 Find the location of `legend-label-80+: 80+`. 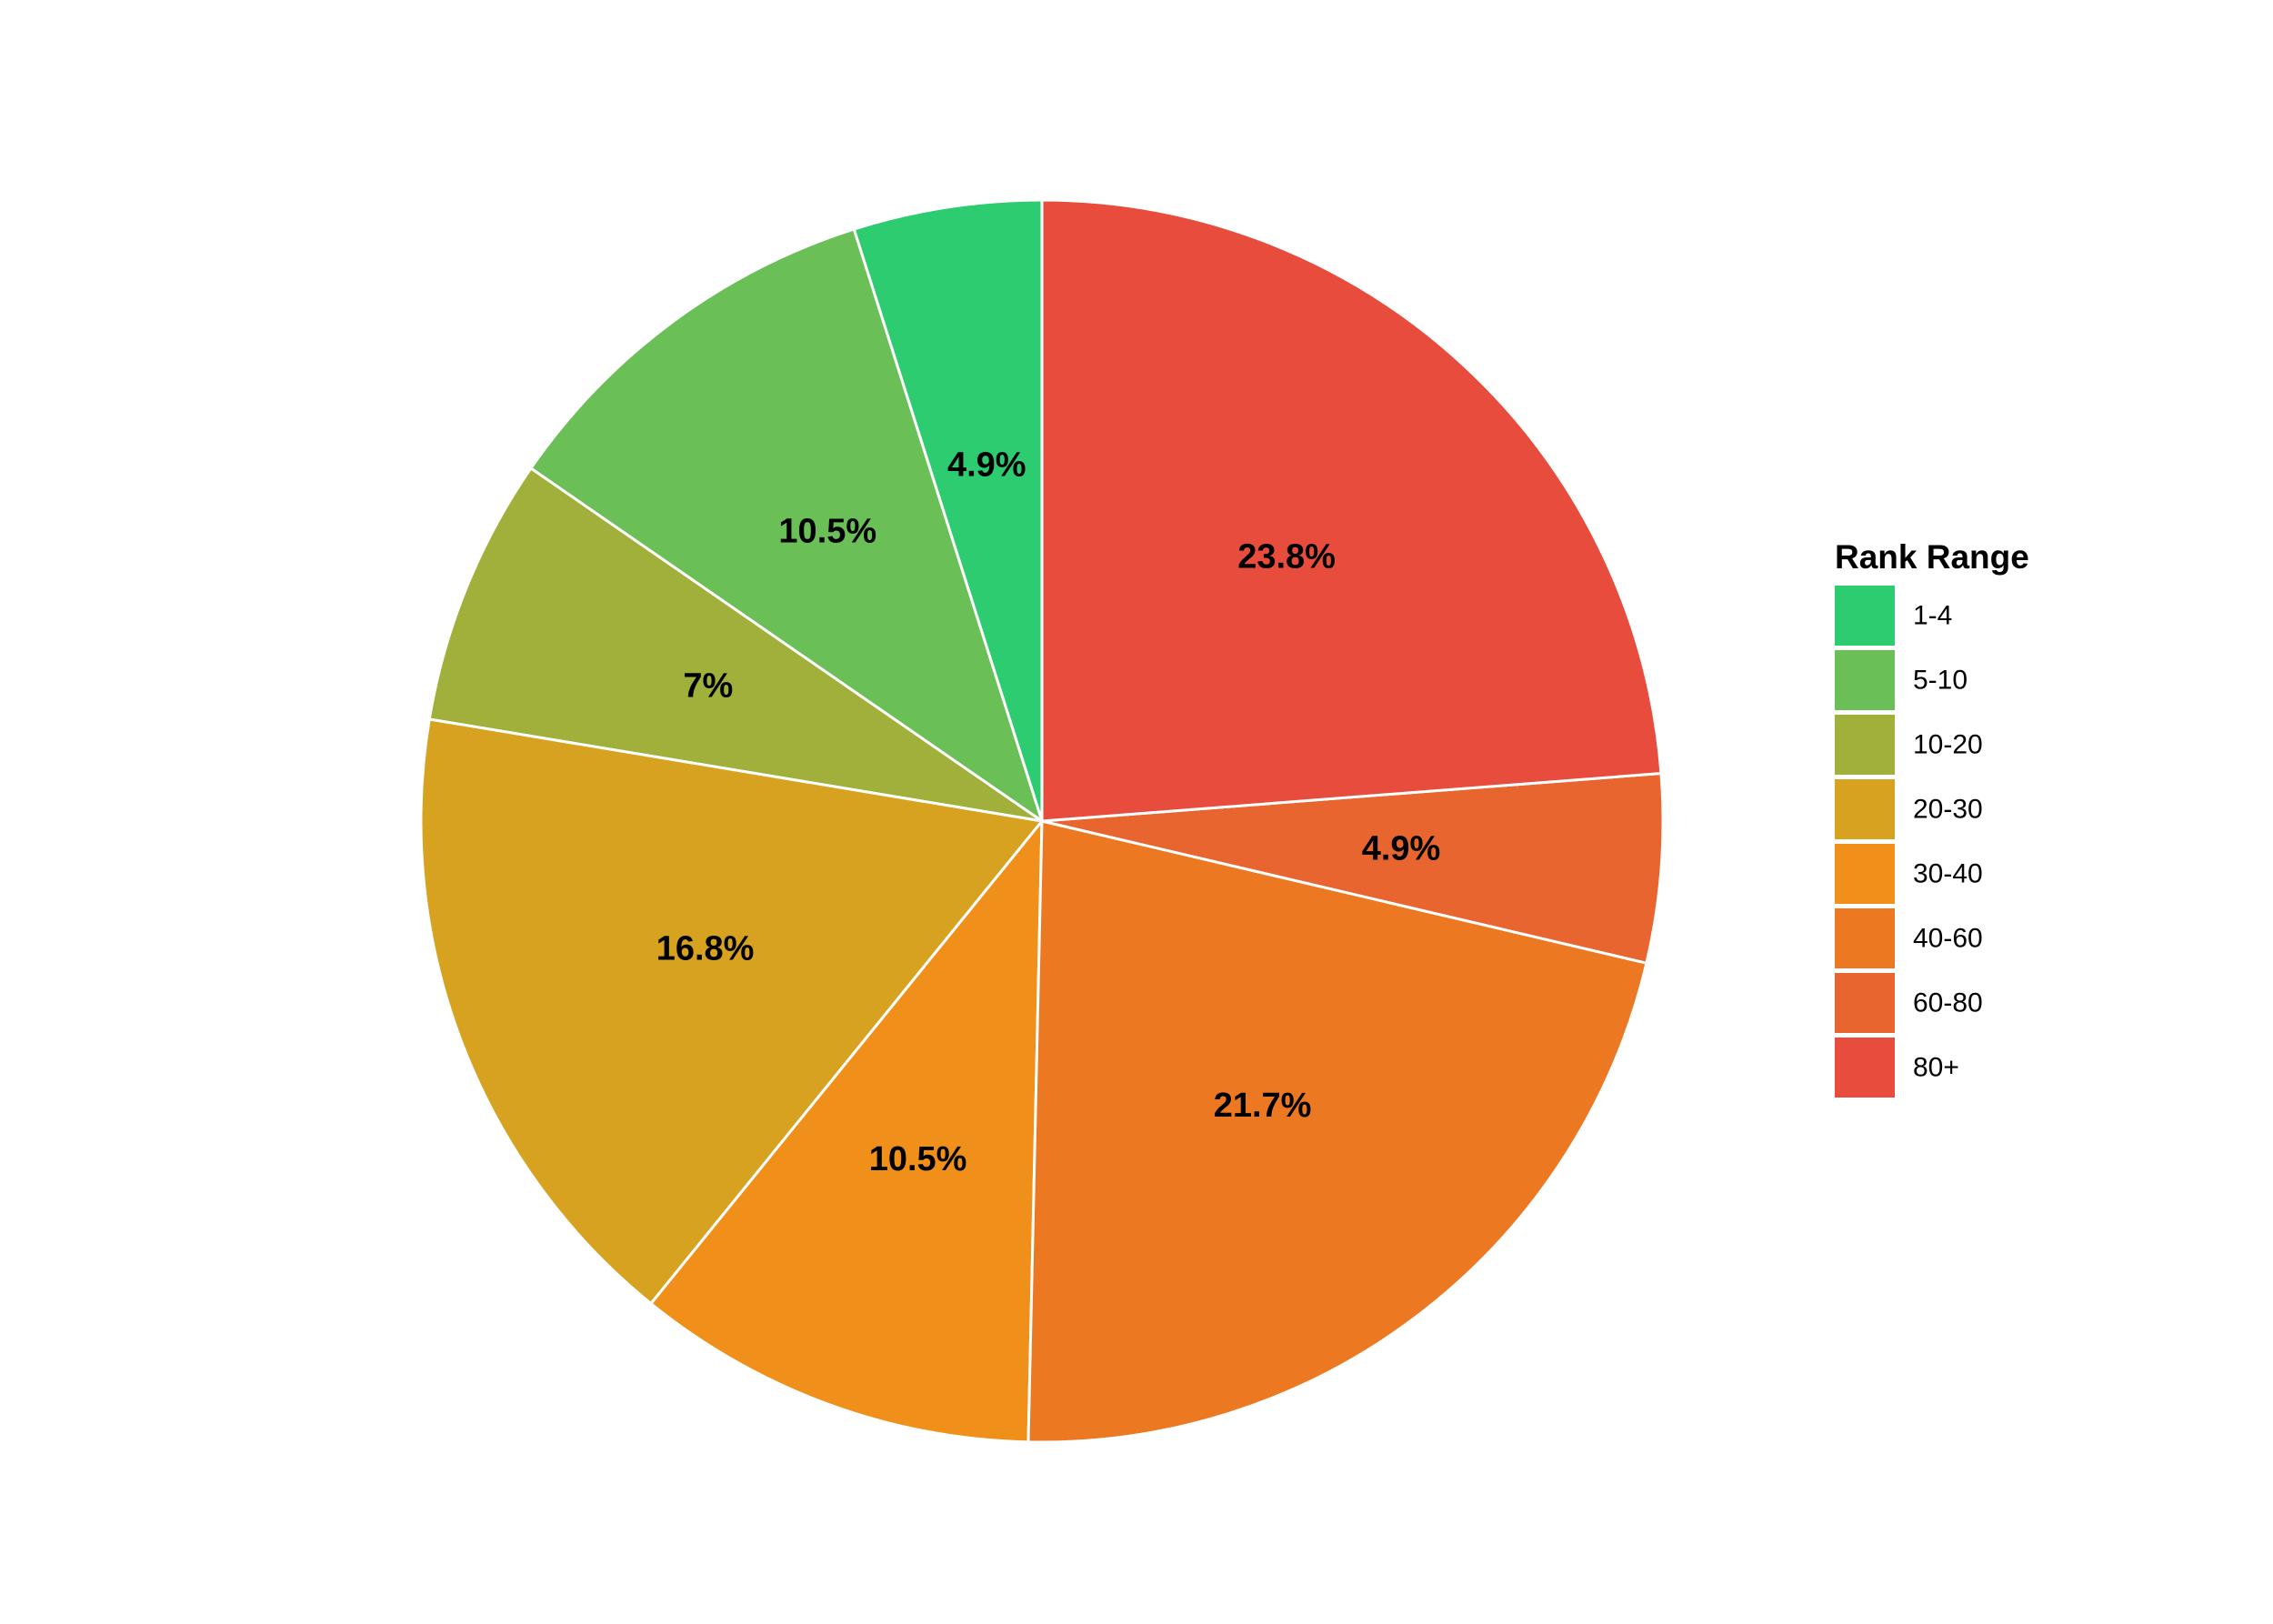

legend-label-80+: 80+ is located at coordinates (1936, 1068).